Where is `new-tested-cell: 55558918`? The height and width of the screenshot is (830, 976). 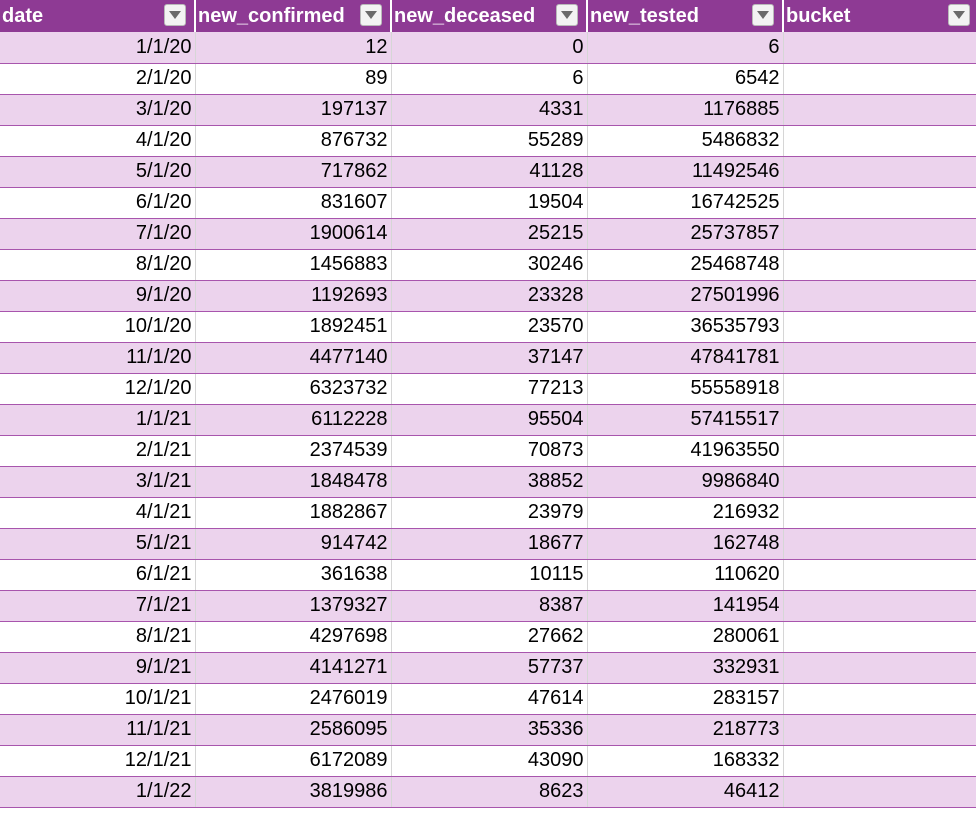 new-tested-cell: 55558918 is located at coordinates (685, 389).